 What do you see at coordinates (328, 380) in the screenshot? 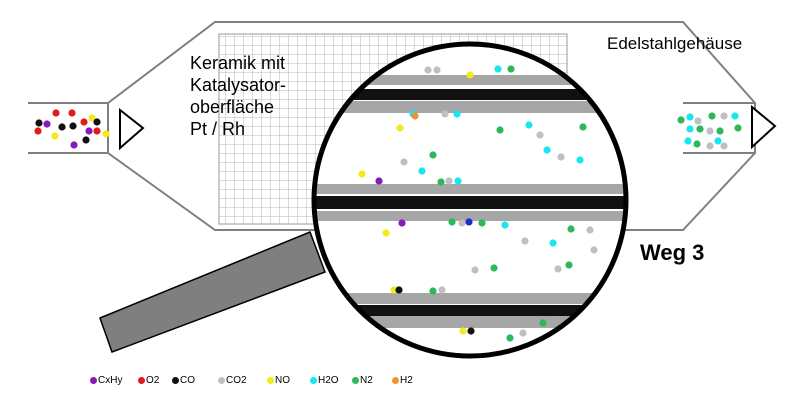
I see `legend-label-h2o: H2O` at bounding box center [328, 380].